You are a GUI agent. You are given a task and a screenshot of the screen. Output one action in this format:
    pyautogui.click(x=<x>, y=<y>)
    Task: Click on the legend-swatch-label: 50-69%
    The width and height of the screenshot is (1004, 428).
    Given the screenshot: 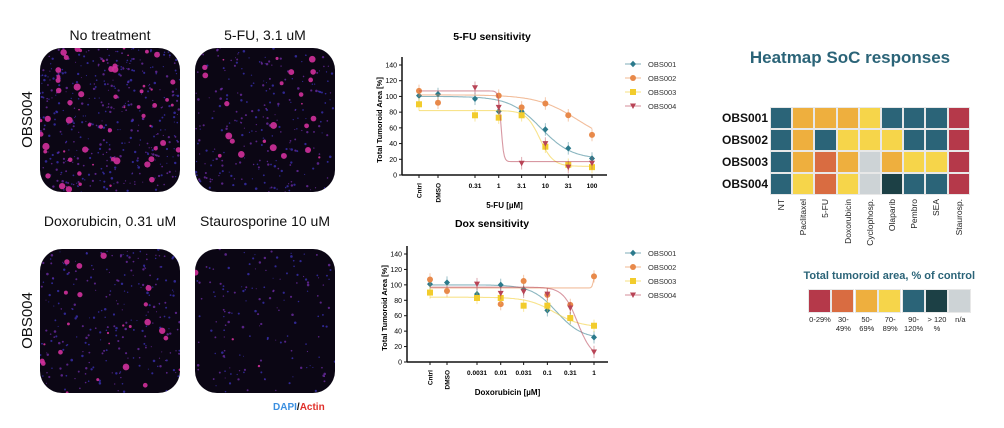 What is the action you would take?
    pyautogui.click(x=867, y=324)
    